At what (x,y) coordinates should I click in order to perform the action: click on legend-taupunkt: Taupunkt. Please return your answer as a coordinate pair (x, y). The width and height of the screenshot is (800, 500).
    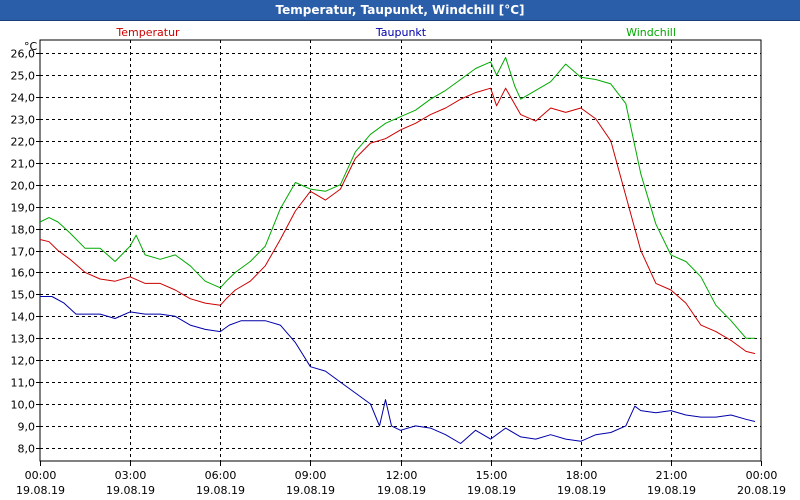
    Looking at the image, I should click on (401, 32).